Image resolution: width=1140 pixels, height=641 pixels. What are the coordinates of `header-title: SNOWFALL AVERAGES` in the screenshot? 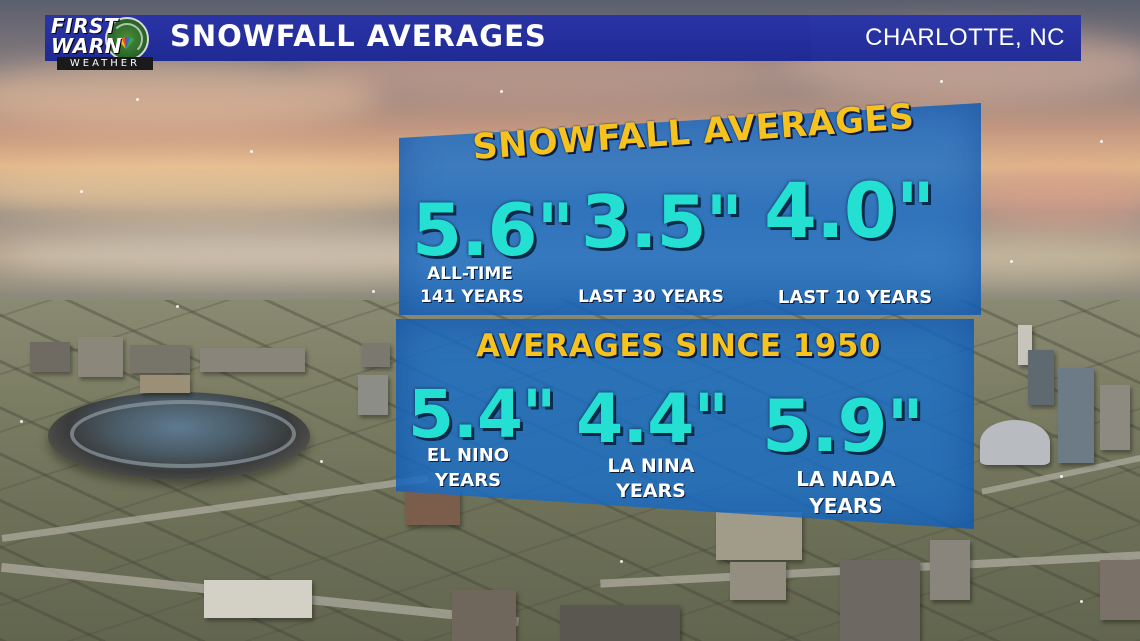 It's located at (358, 36).